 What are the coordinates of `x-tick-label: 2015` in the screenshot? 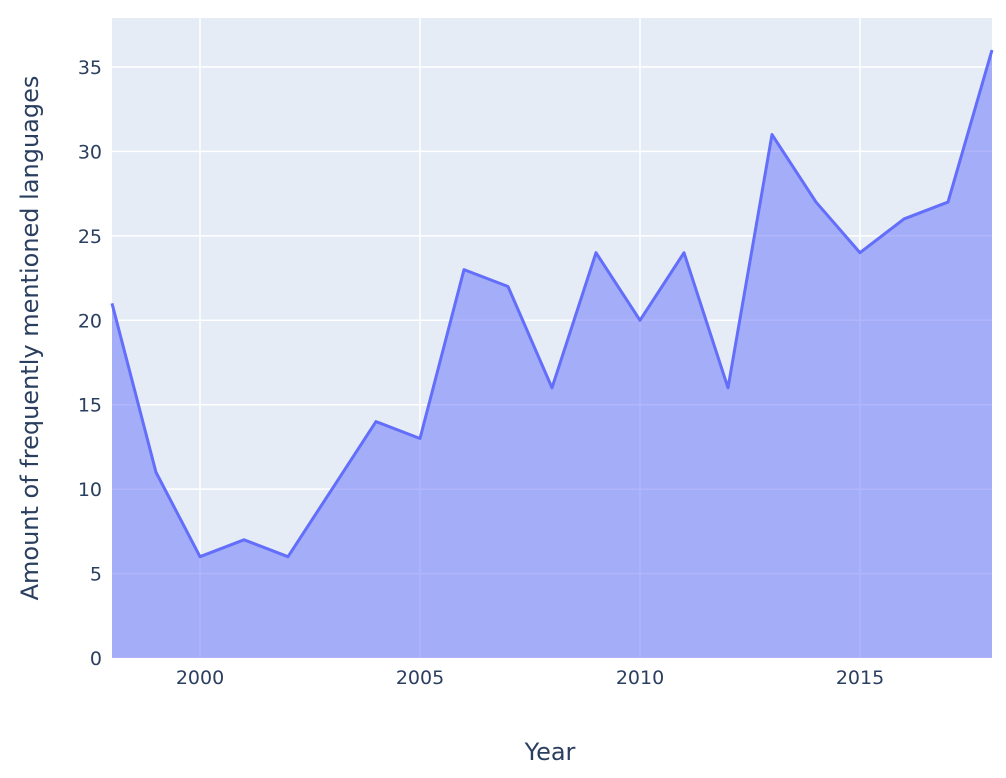 It's located at (860, 678).